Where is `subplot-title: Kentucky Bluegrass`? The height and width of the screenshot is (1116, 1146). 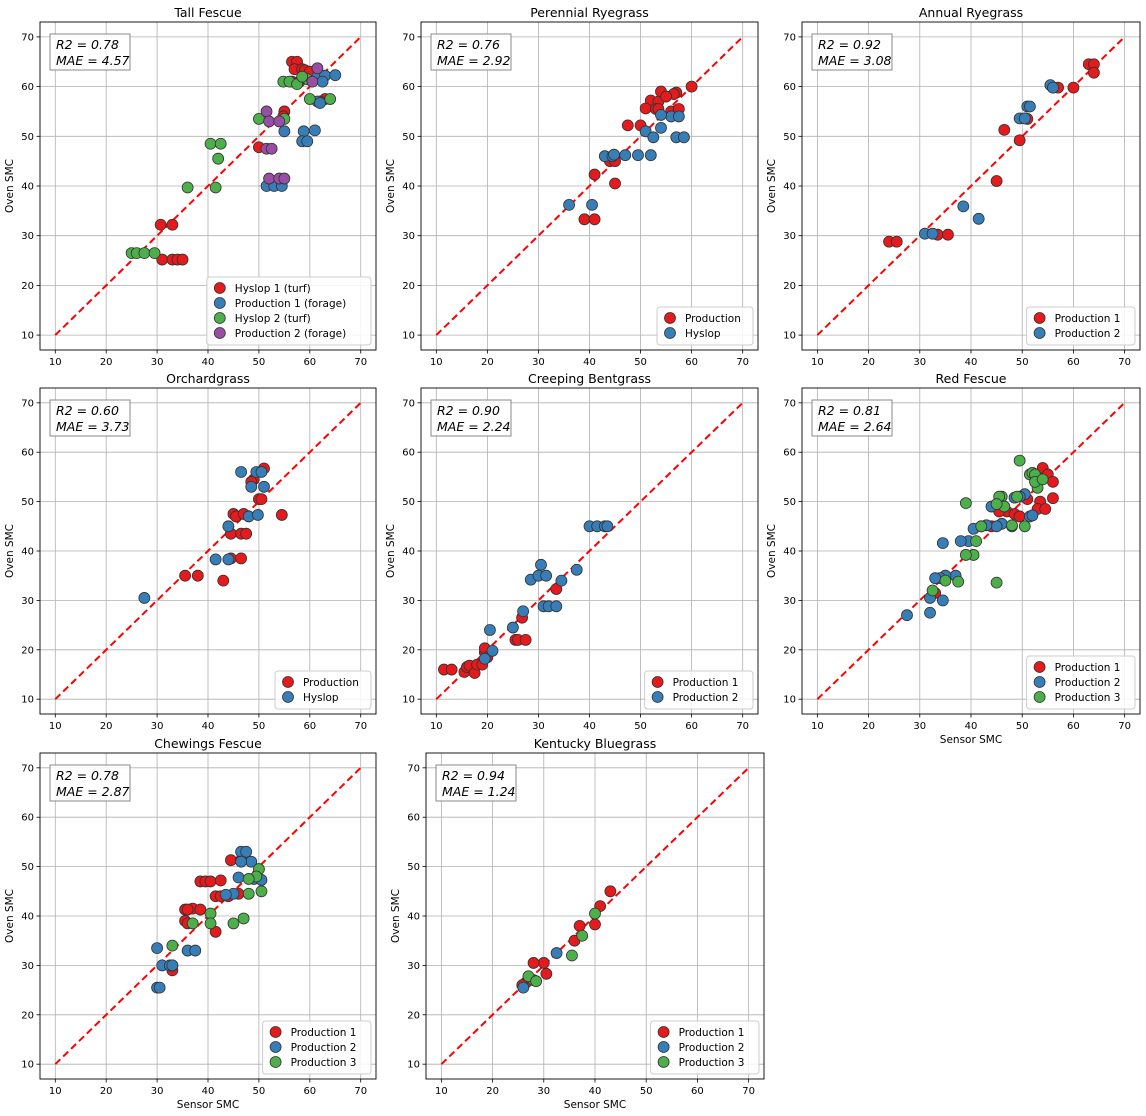
subplot-title: Kentucky Bluegrass is located at coordinates (595, 743).